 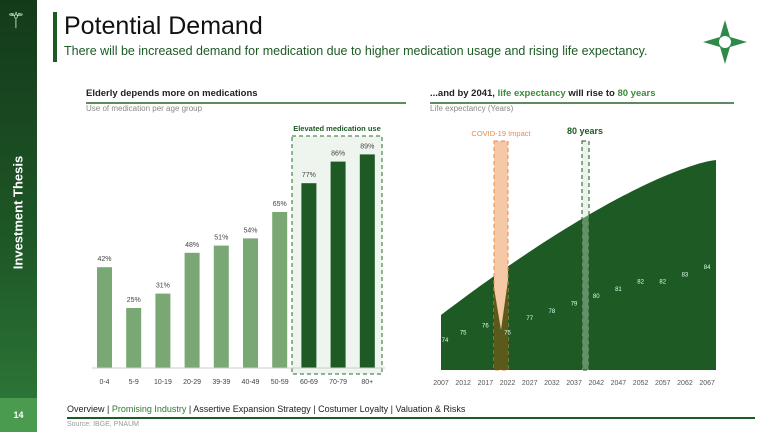 What do you see at coordinates (591, 93) in the screenshot?
I see `right-heading-mid: will rise to` at bounding box center [591, 93].